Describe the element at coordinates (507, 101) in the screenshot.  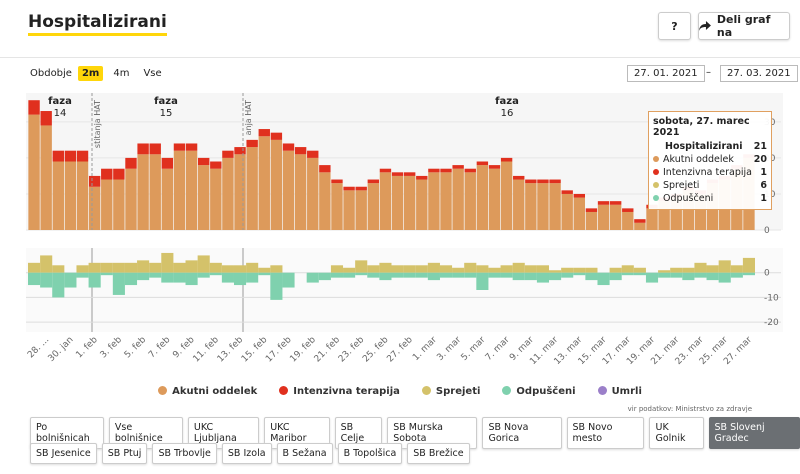
I see `annotation: faza` at that location.